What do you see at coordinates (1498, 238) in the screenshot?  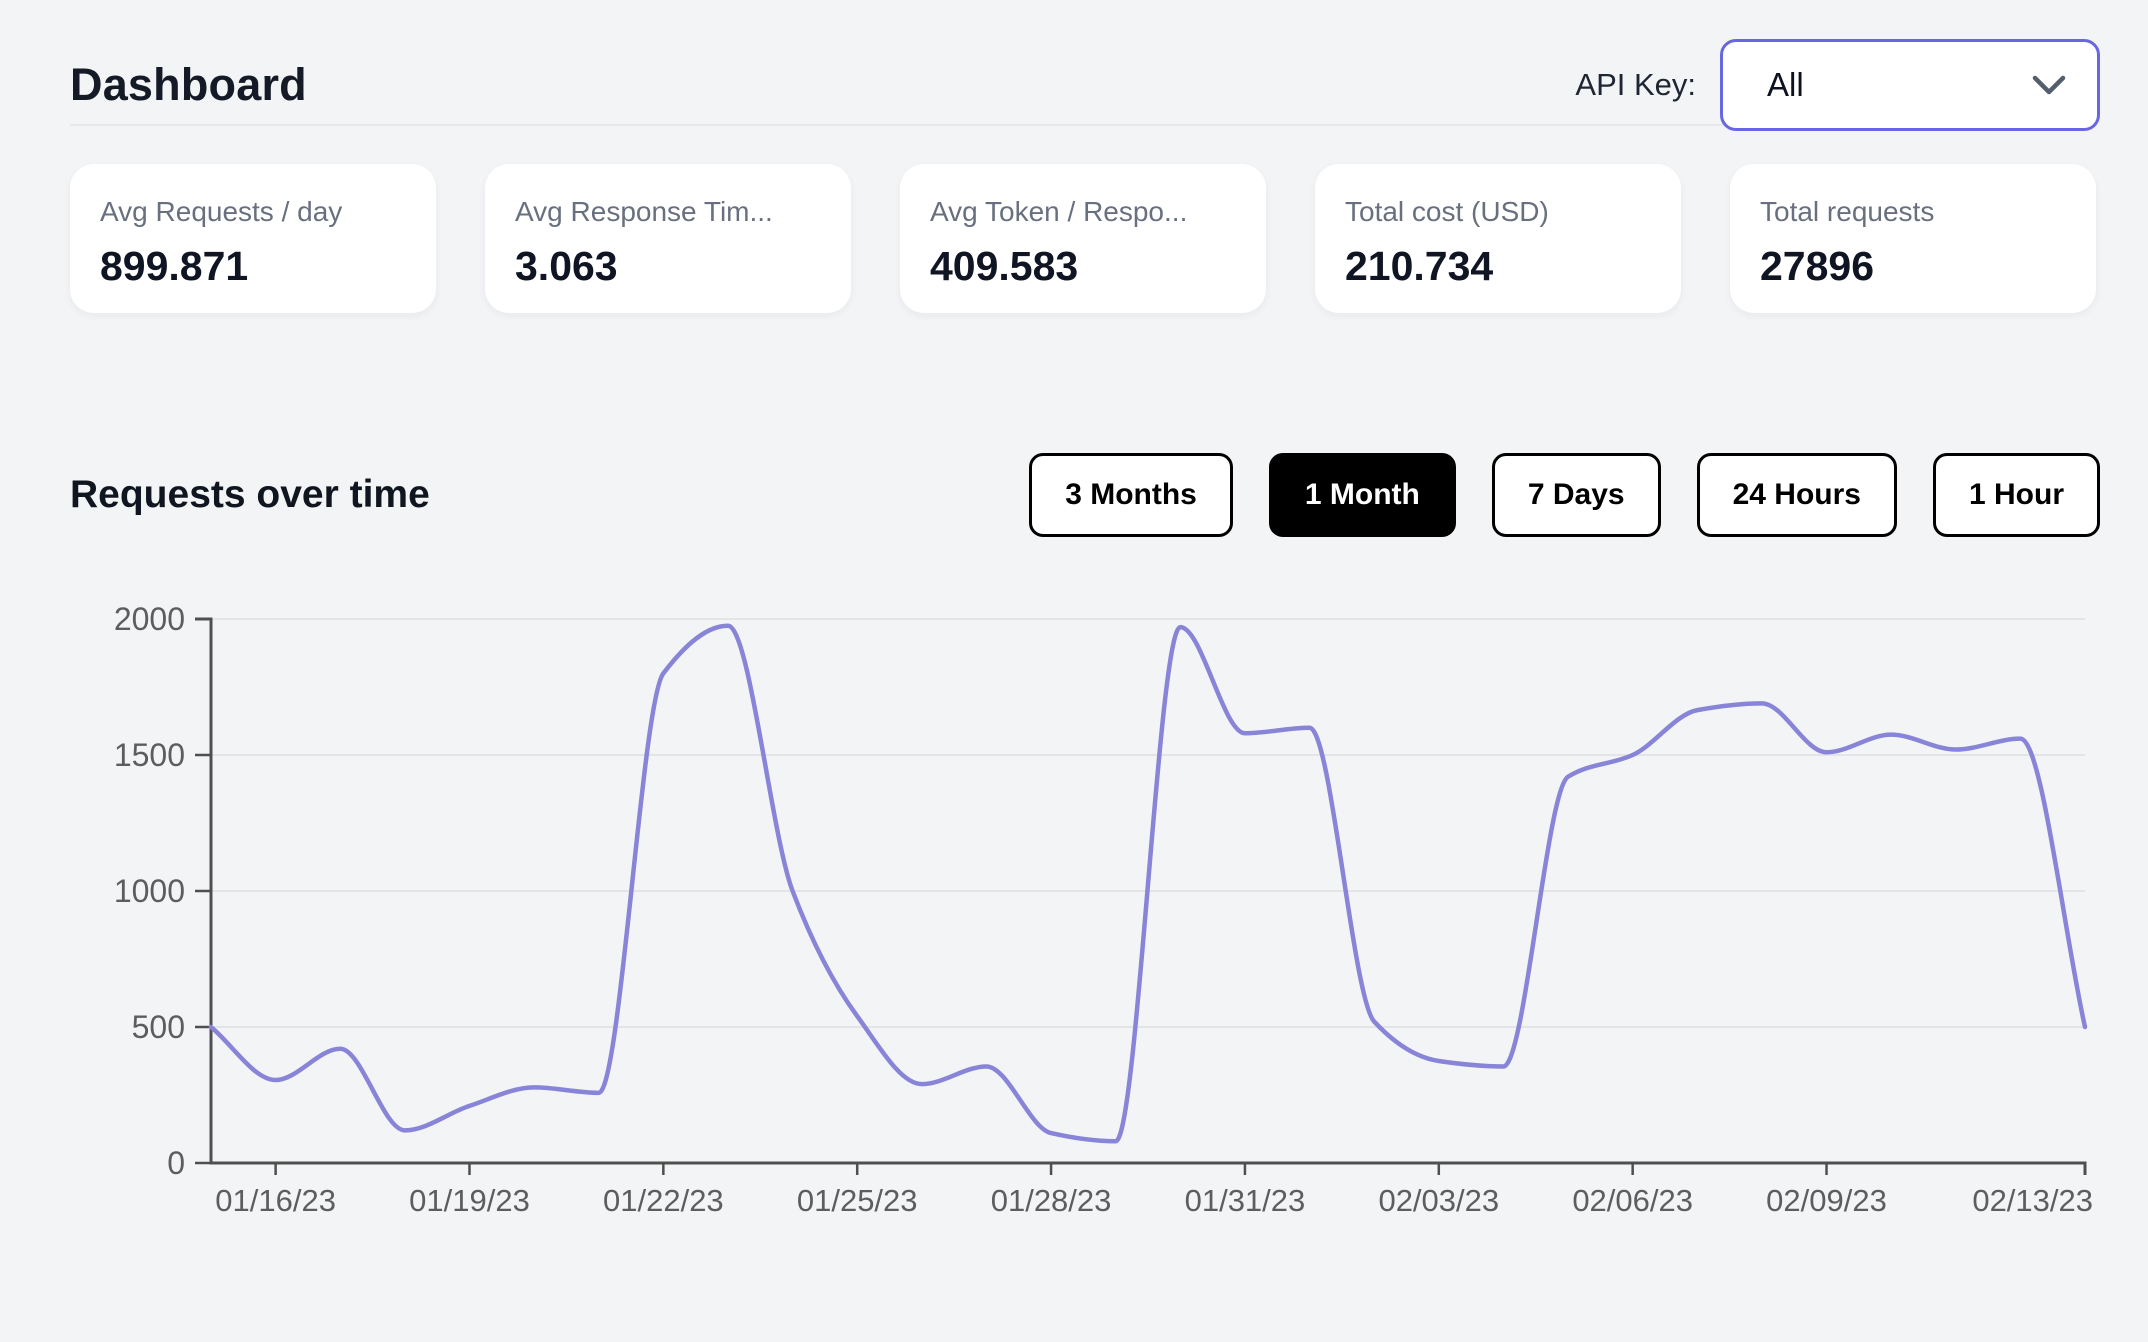 I see `stat-card-total-cost: Total cost (USD) 210.734` at bounding box center [1498, 238].